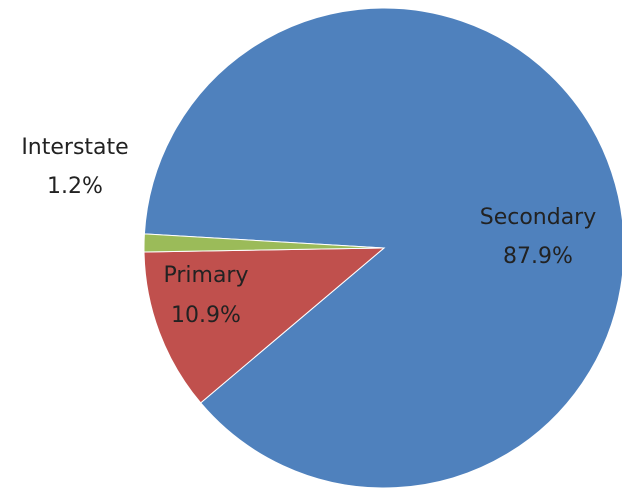 The image size is (622, 488). Describe the element at coordinates (264, 325) in the screenshot. I see `pie-slice-primary` at that location.